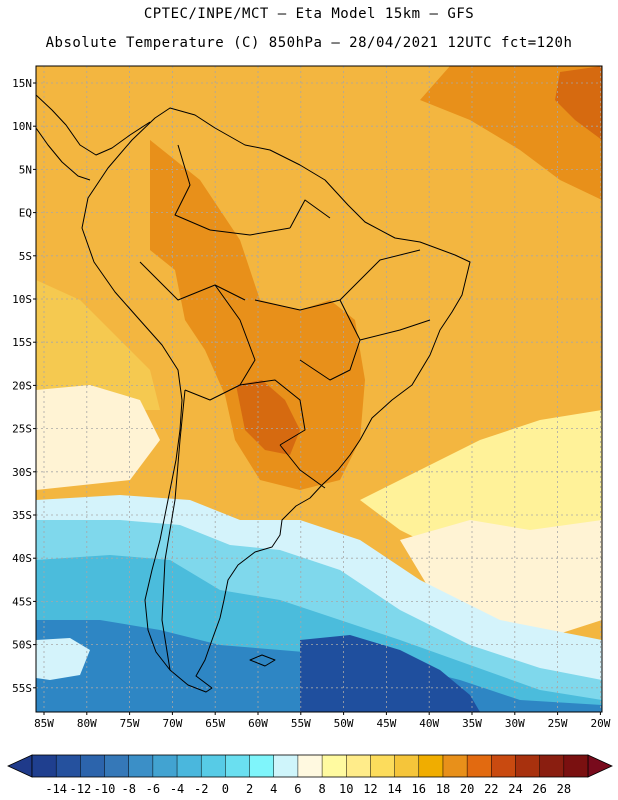  Describe the element at coordinates (272, 412) in the screenshot. I see `border-paraguay` at that location.